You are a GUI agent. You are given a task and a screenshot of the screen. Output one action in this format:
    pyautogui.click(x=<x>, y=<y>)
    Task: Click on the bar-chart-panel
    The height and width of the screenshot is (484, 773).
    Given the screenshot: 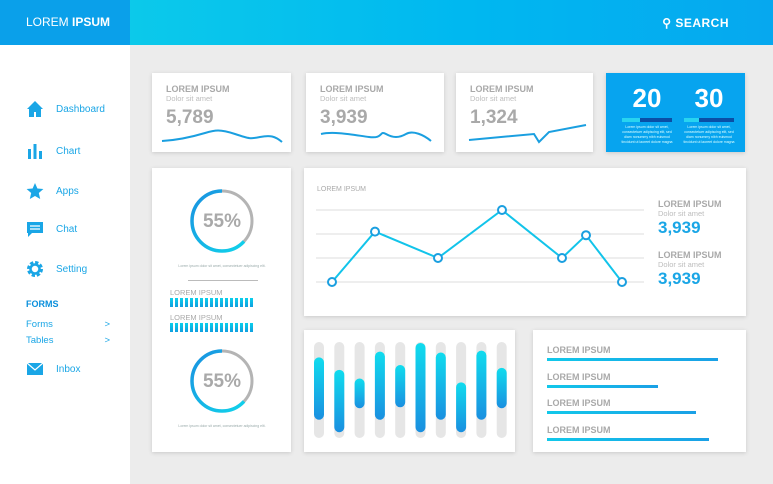 What is the action you would take?
    pyautogui.click(x=409, y=391)
    